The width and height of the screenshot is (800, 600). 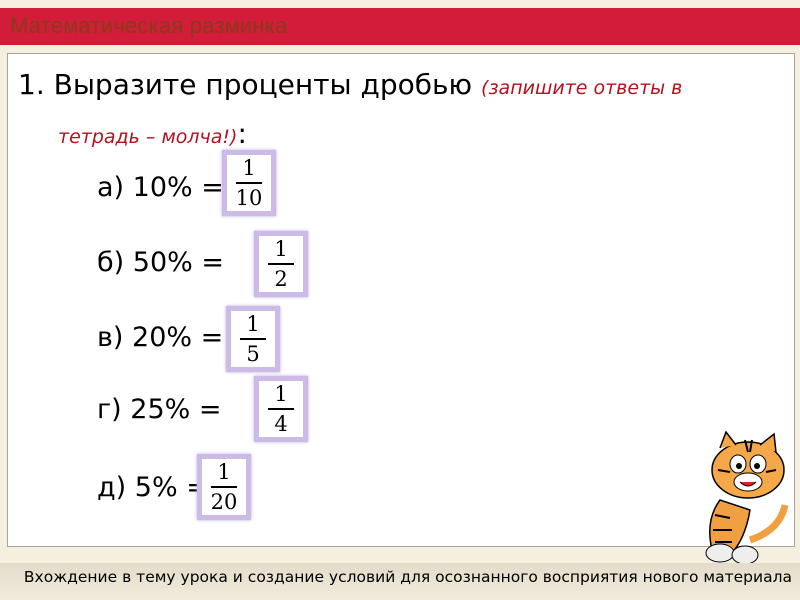 What do you see at coordinates (160, 262) in the screenshot?
I see `item-b: б) 50% =` at bounding box center [160, 262].